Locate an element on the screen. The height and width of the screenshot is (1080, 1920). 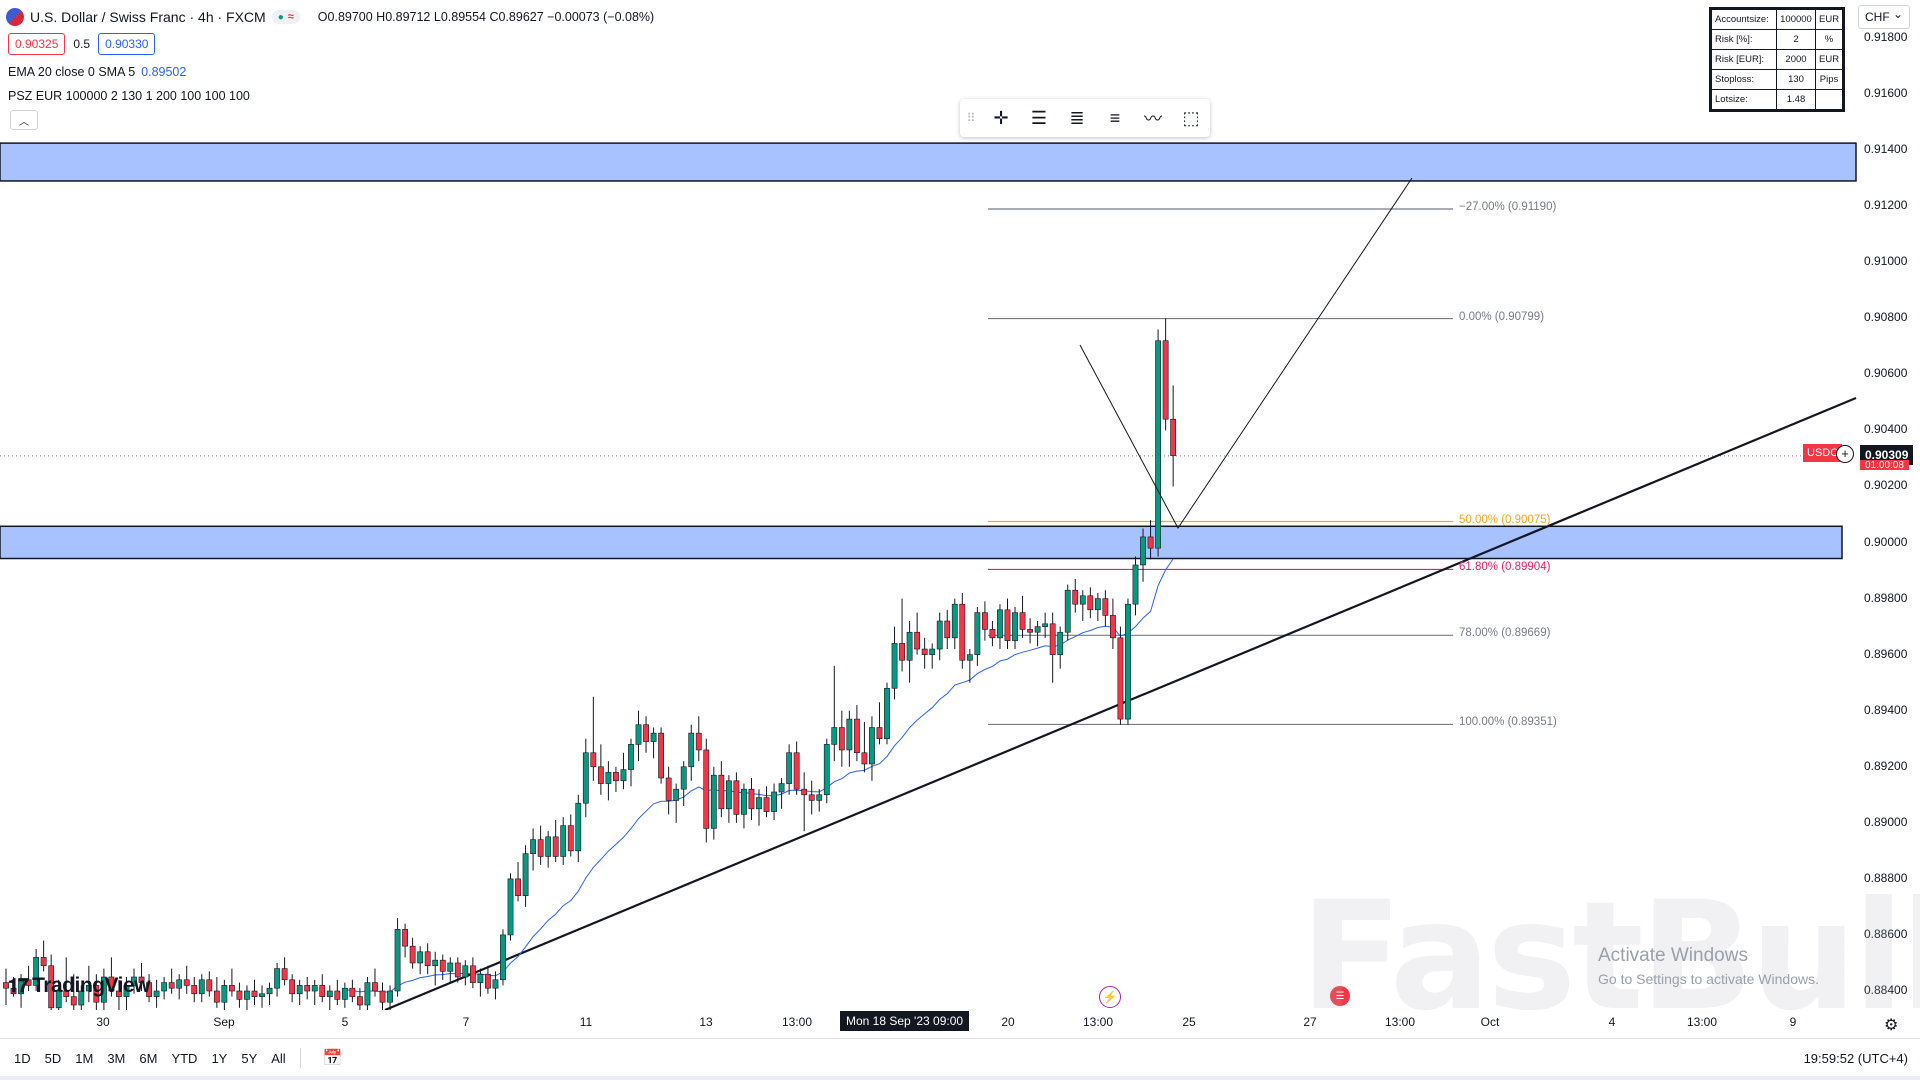
psz-indicator-legend: PSZ EUR 100000 2 130 1 200 100 100 100 is located at coordinates (129, 96).